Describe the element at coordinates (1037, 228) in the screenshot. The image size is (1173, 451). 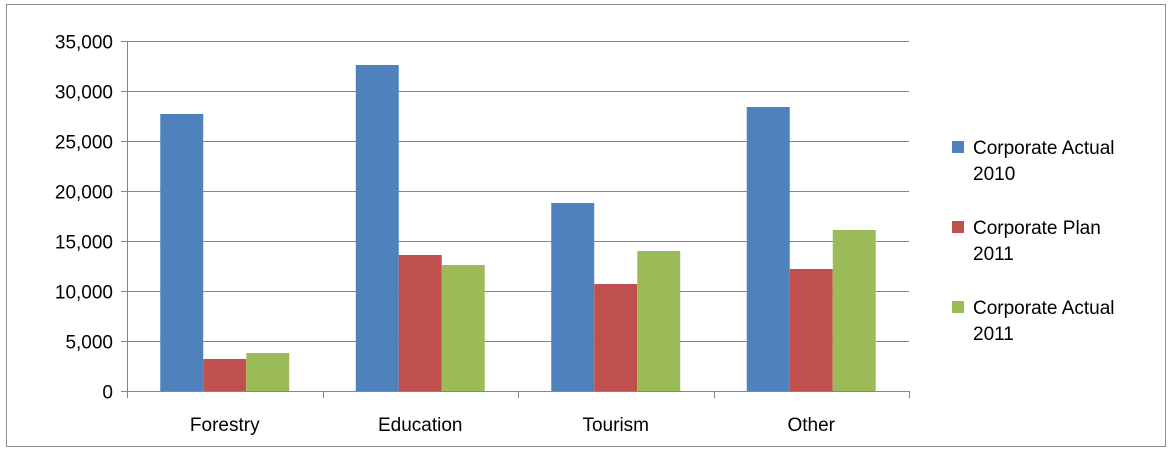
I see `legend-label-line: Corporate Plan` at that location.